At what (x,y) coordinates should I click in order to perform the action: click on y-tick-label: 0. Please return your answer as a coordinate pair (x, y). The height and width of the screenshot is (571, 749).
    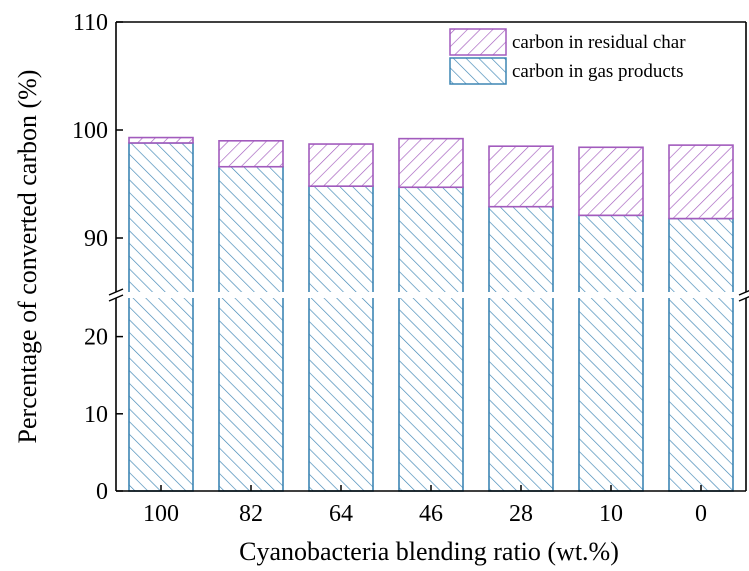
    Looking at the image, I should click on (102, 492).